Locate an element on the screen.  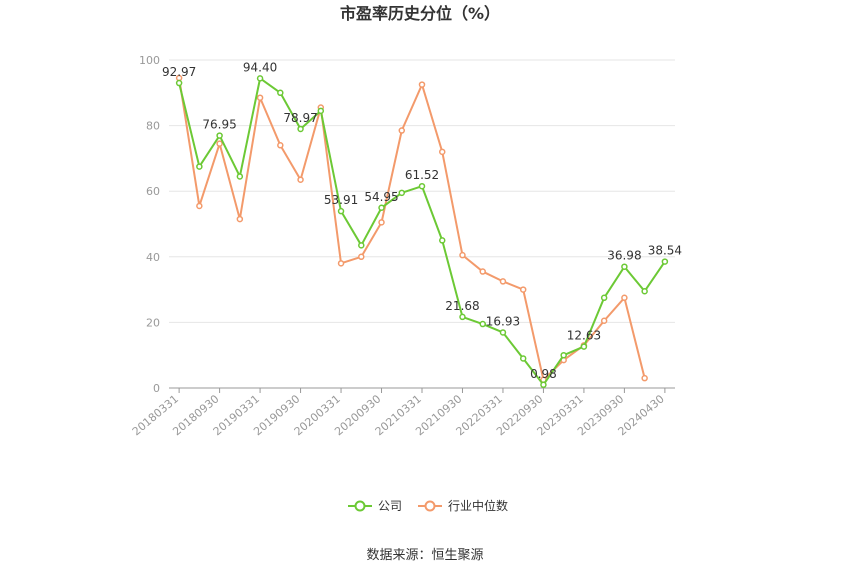
y-tick-label: 80 is located at coordinates (153, 126).